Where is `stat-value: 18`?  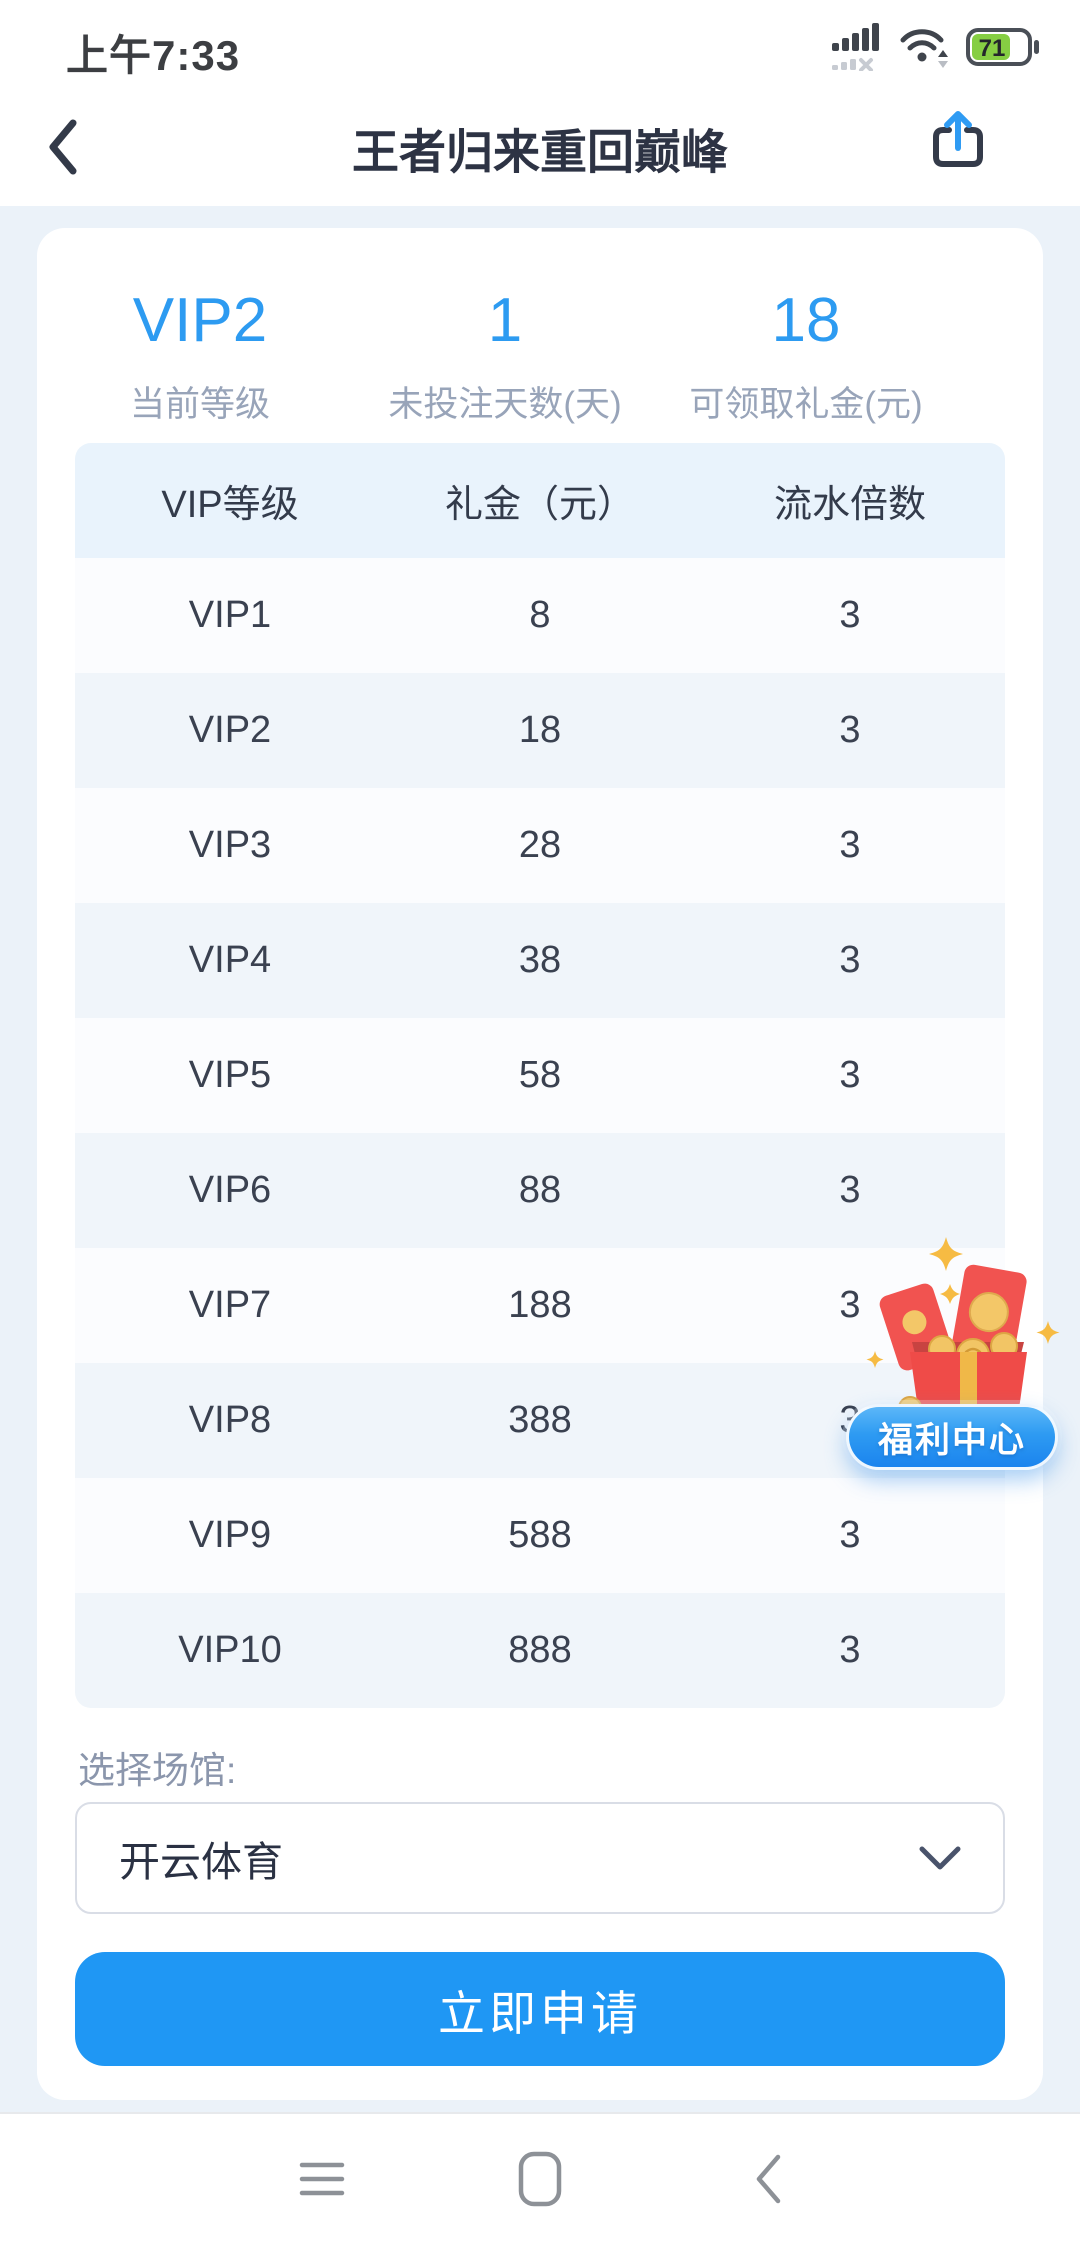
stat-value: 18 is located at coordinates (806, 320).